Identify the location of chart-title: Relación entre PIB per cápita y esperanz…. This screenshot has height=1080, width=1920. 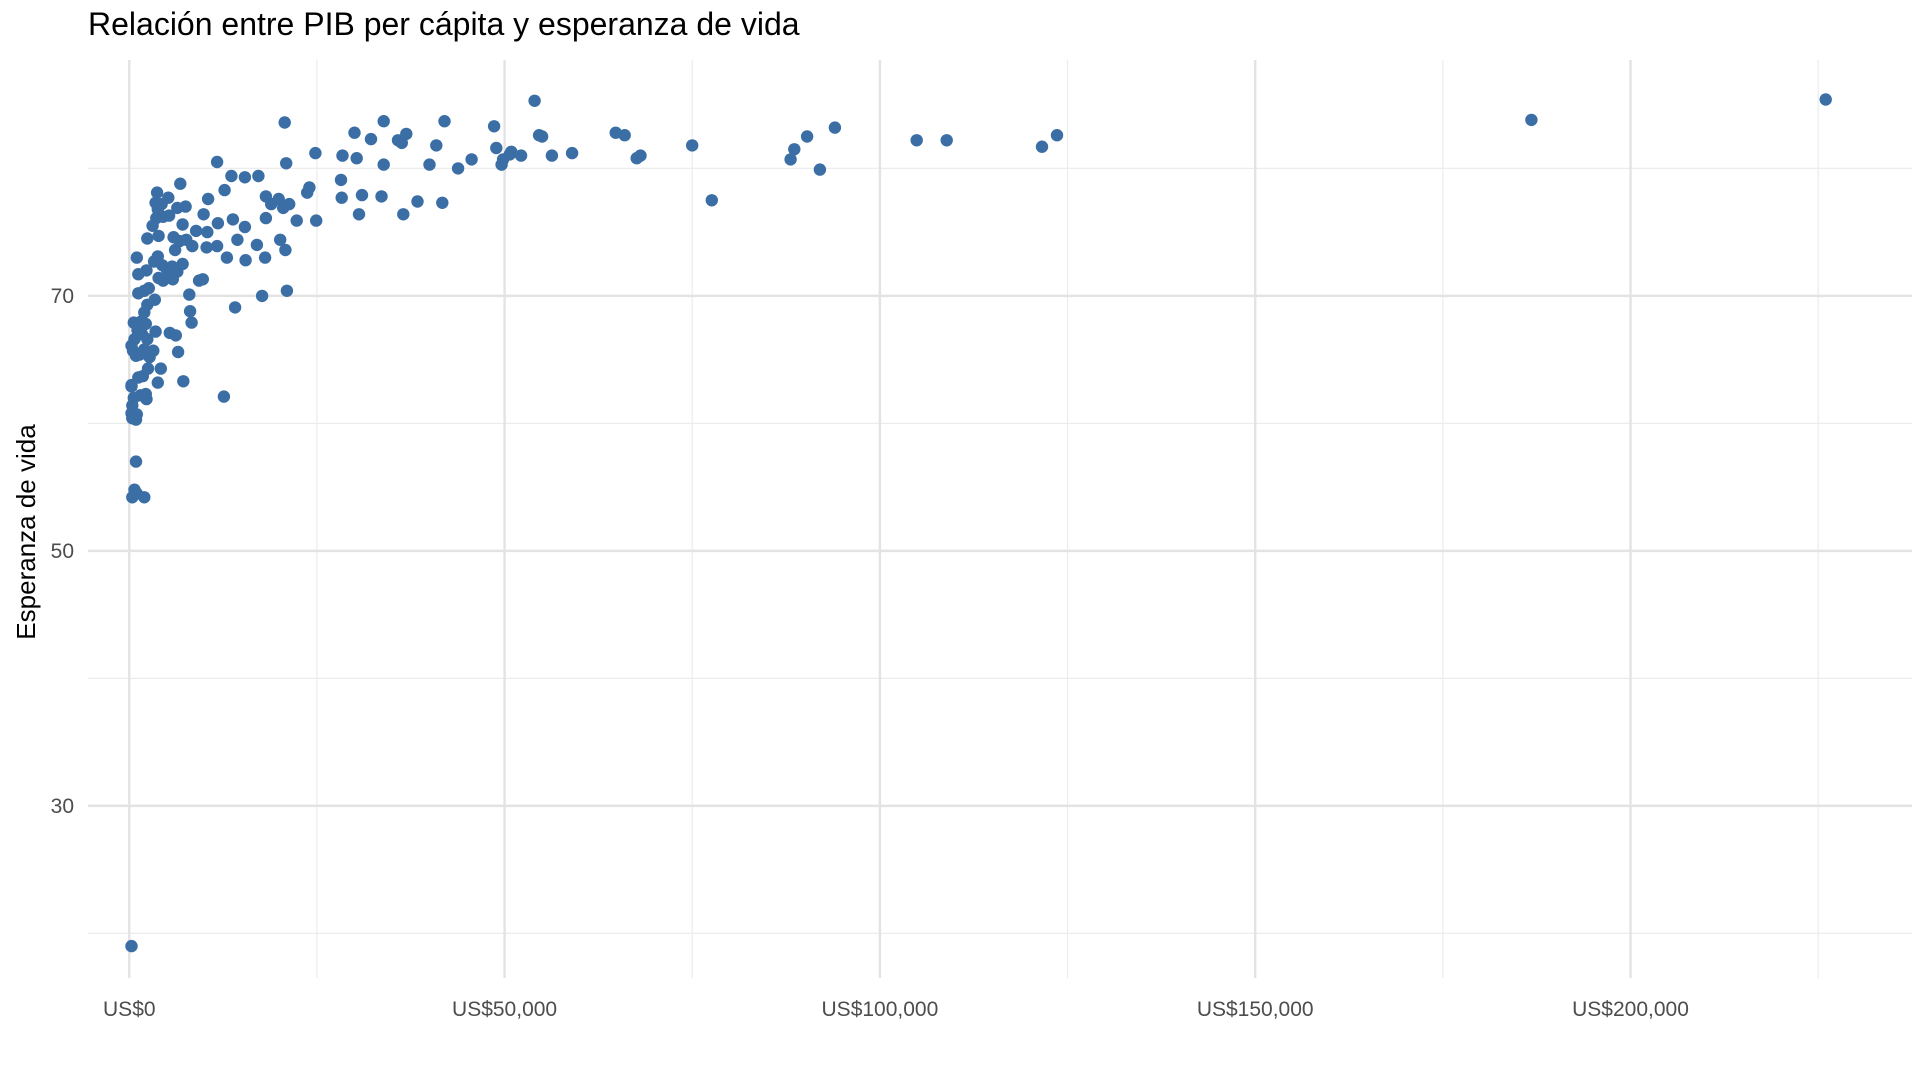
(444, 24).